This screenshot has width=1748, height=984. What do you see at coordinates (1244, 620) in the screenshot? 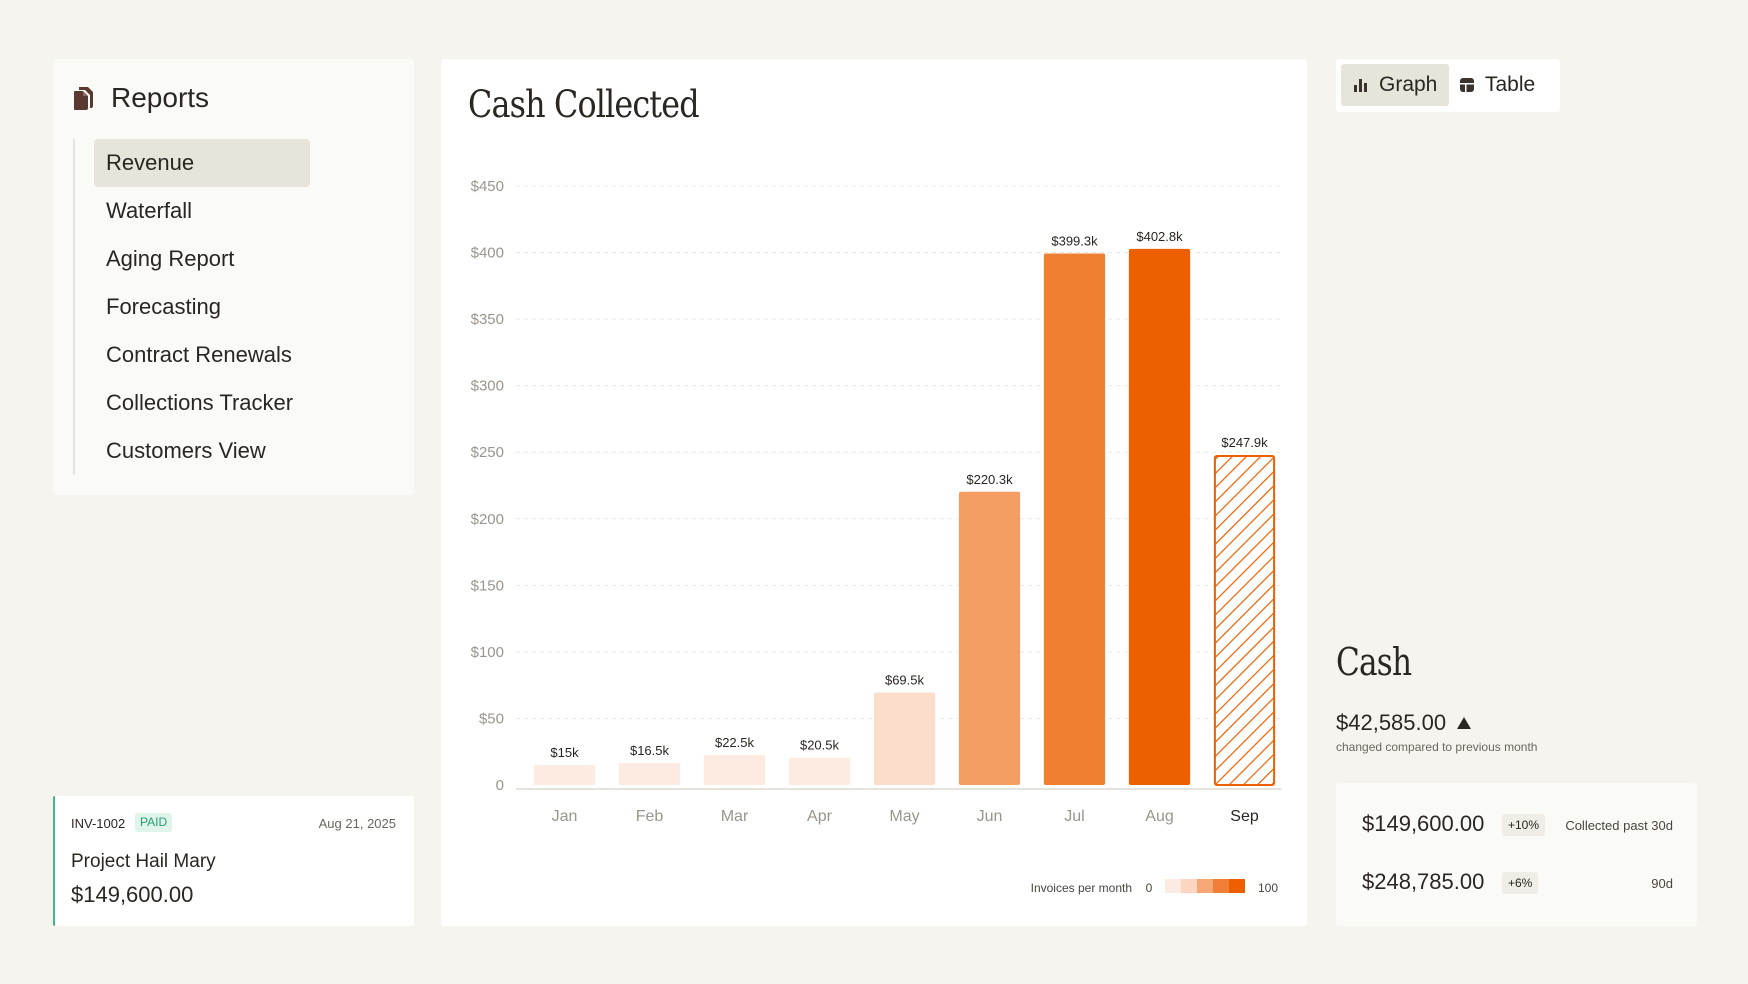
I see `bar-sep` at bounding box center [1244, 620].